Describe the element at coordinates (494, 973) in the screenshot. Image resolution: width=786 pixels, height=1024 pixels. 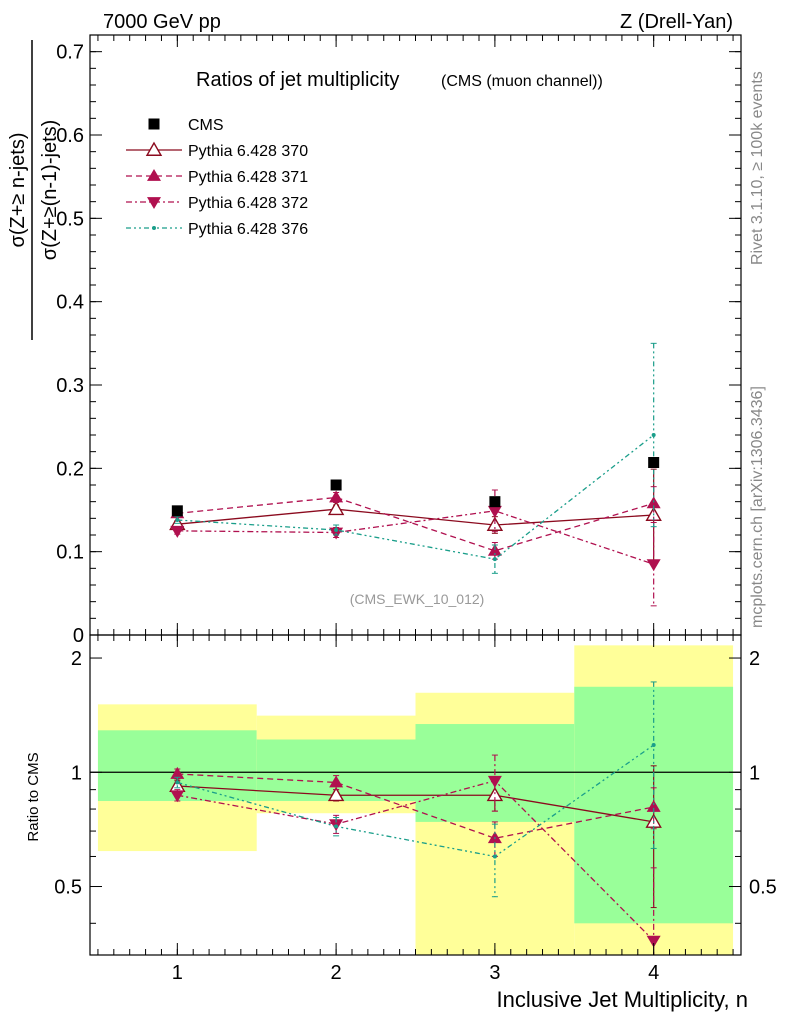
I see `xtick-label-2: 3` at that location.